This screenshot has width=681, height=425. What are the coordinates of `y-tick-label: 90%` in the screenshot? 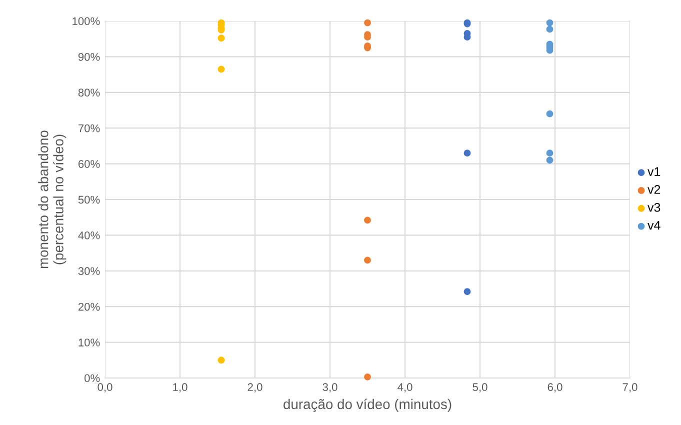 It's located at (89, 56).